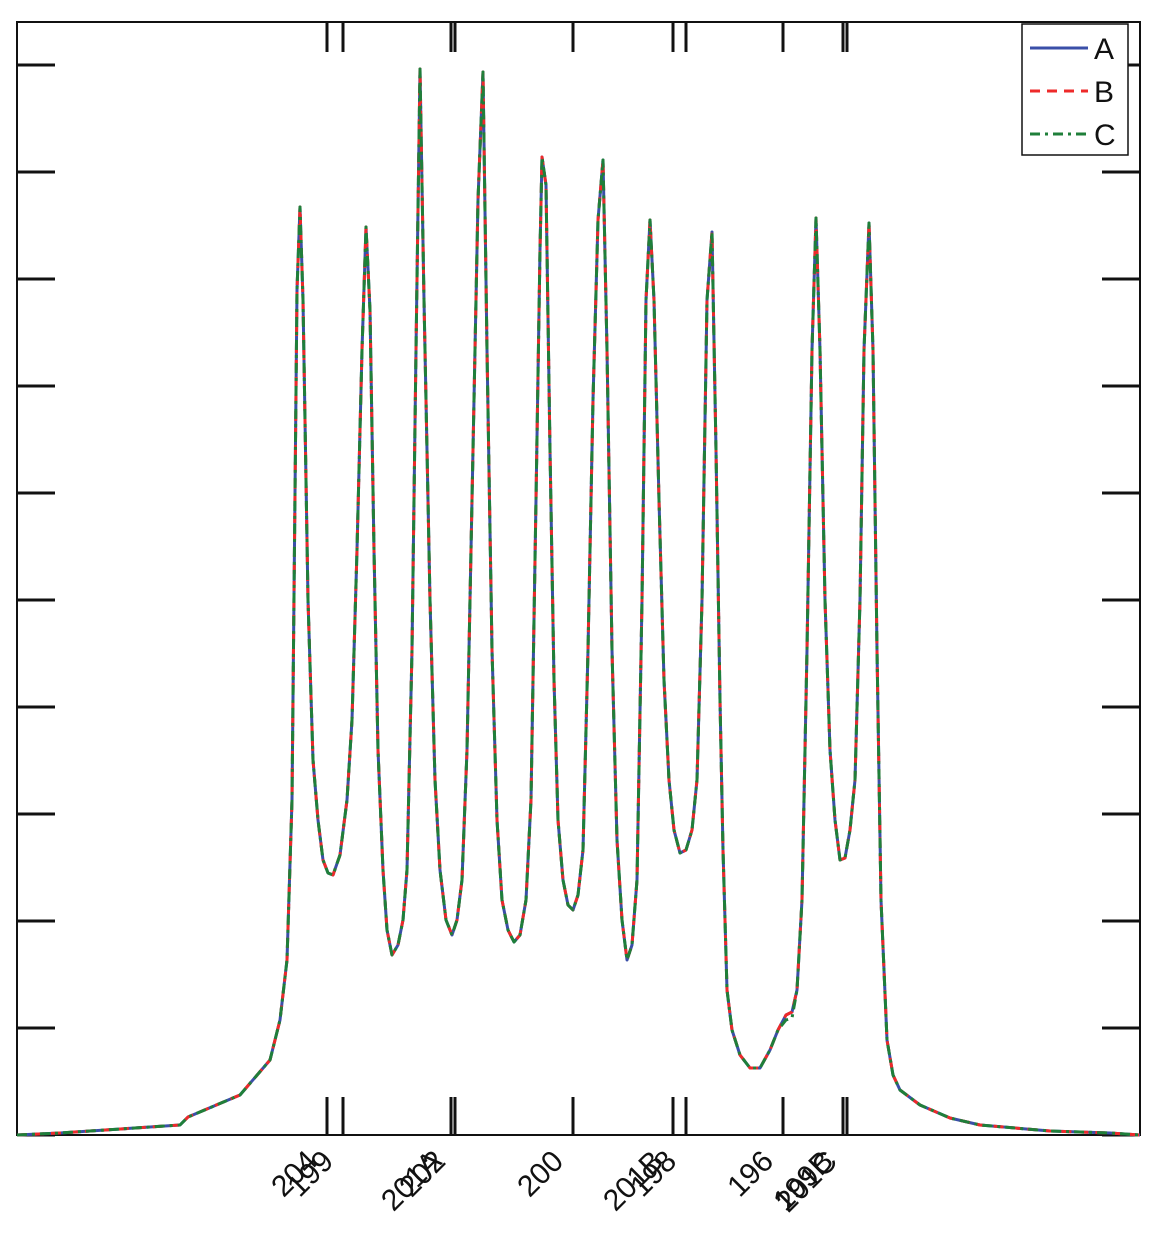 The width and height of the screenshot is (1167, 1246). I want to click on legend-label: B, so click(1104, 92).